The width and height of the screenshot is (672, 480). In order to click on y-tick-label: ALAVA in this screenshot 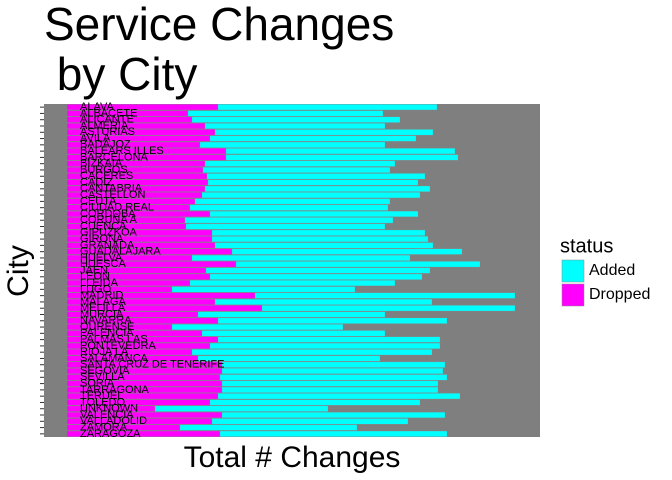, I will do `click(97, 107)`.